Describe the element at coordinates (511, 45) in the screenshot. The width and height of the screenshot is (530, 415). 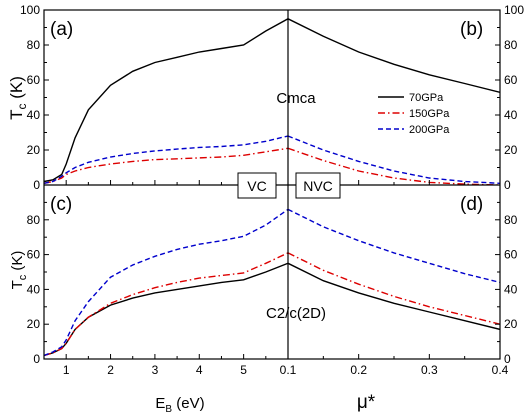
I see `y-tick-label-b: 80` at that location.